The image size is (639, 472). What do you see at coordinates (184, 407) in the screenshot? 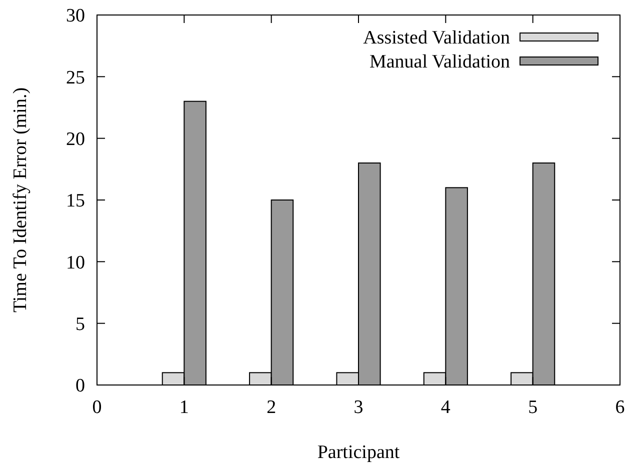
I see `x-tick-label: 1` at bounding box center [184, 407].